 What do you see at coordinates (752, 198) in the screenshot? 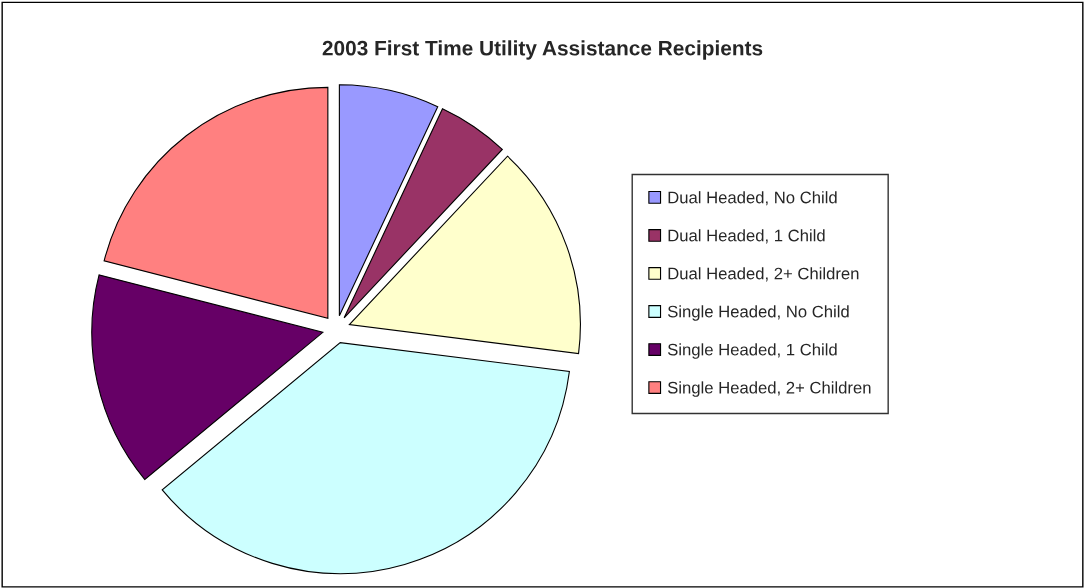
I see `legend-label: Dual Headed, No Child` at bounding box center [752, 198].